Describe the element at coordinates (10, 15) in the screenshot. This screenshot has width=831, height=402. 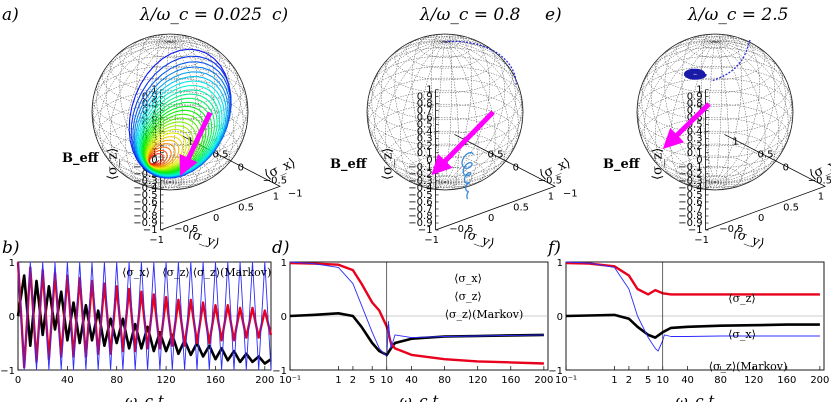
I see `panel-letter-a: a)` at that location.